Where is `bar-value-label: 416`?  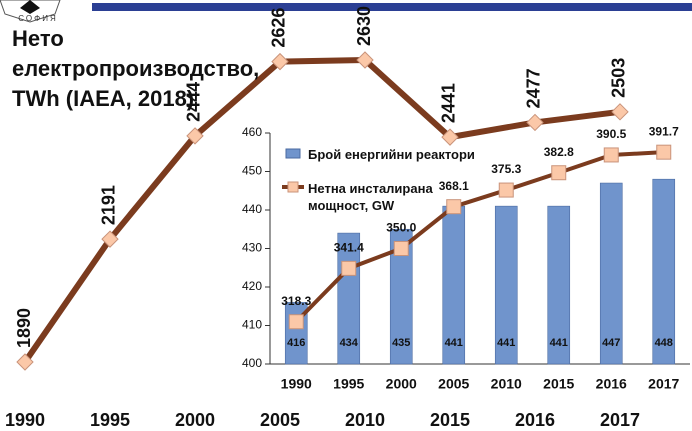
bar-value-label: 416 is located at coordinates (296, 343).